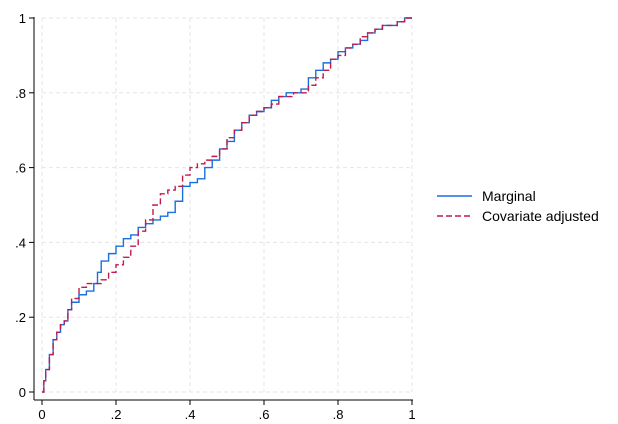 Image resolution: width=618 pixels, height=424 pixels. What do you see at coordinates (264, 414) in the screenshot?
I see `x-tick-label: .6` at bounding box center [264, 414].